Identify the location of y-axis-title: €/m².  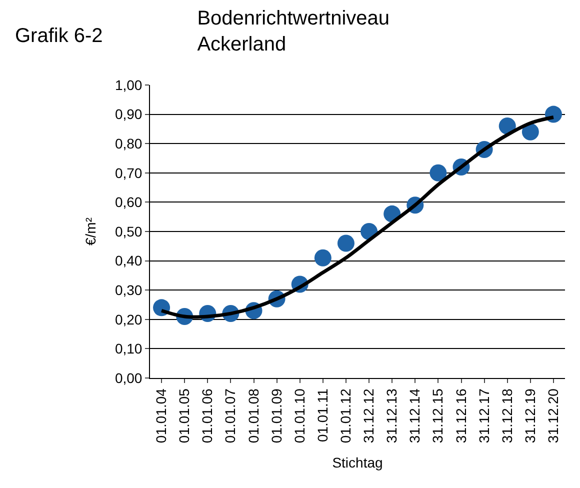
(90, 231).